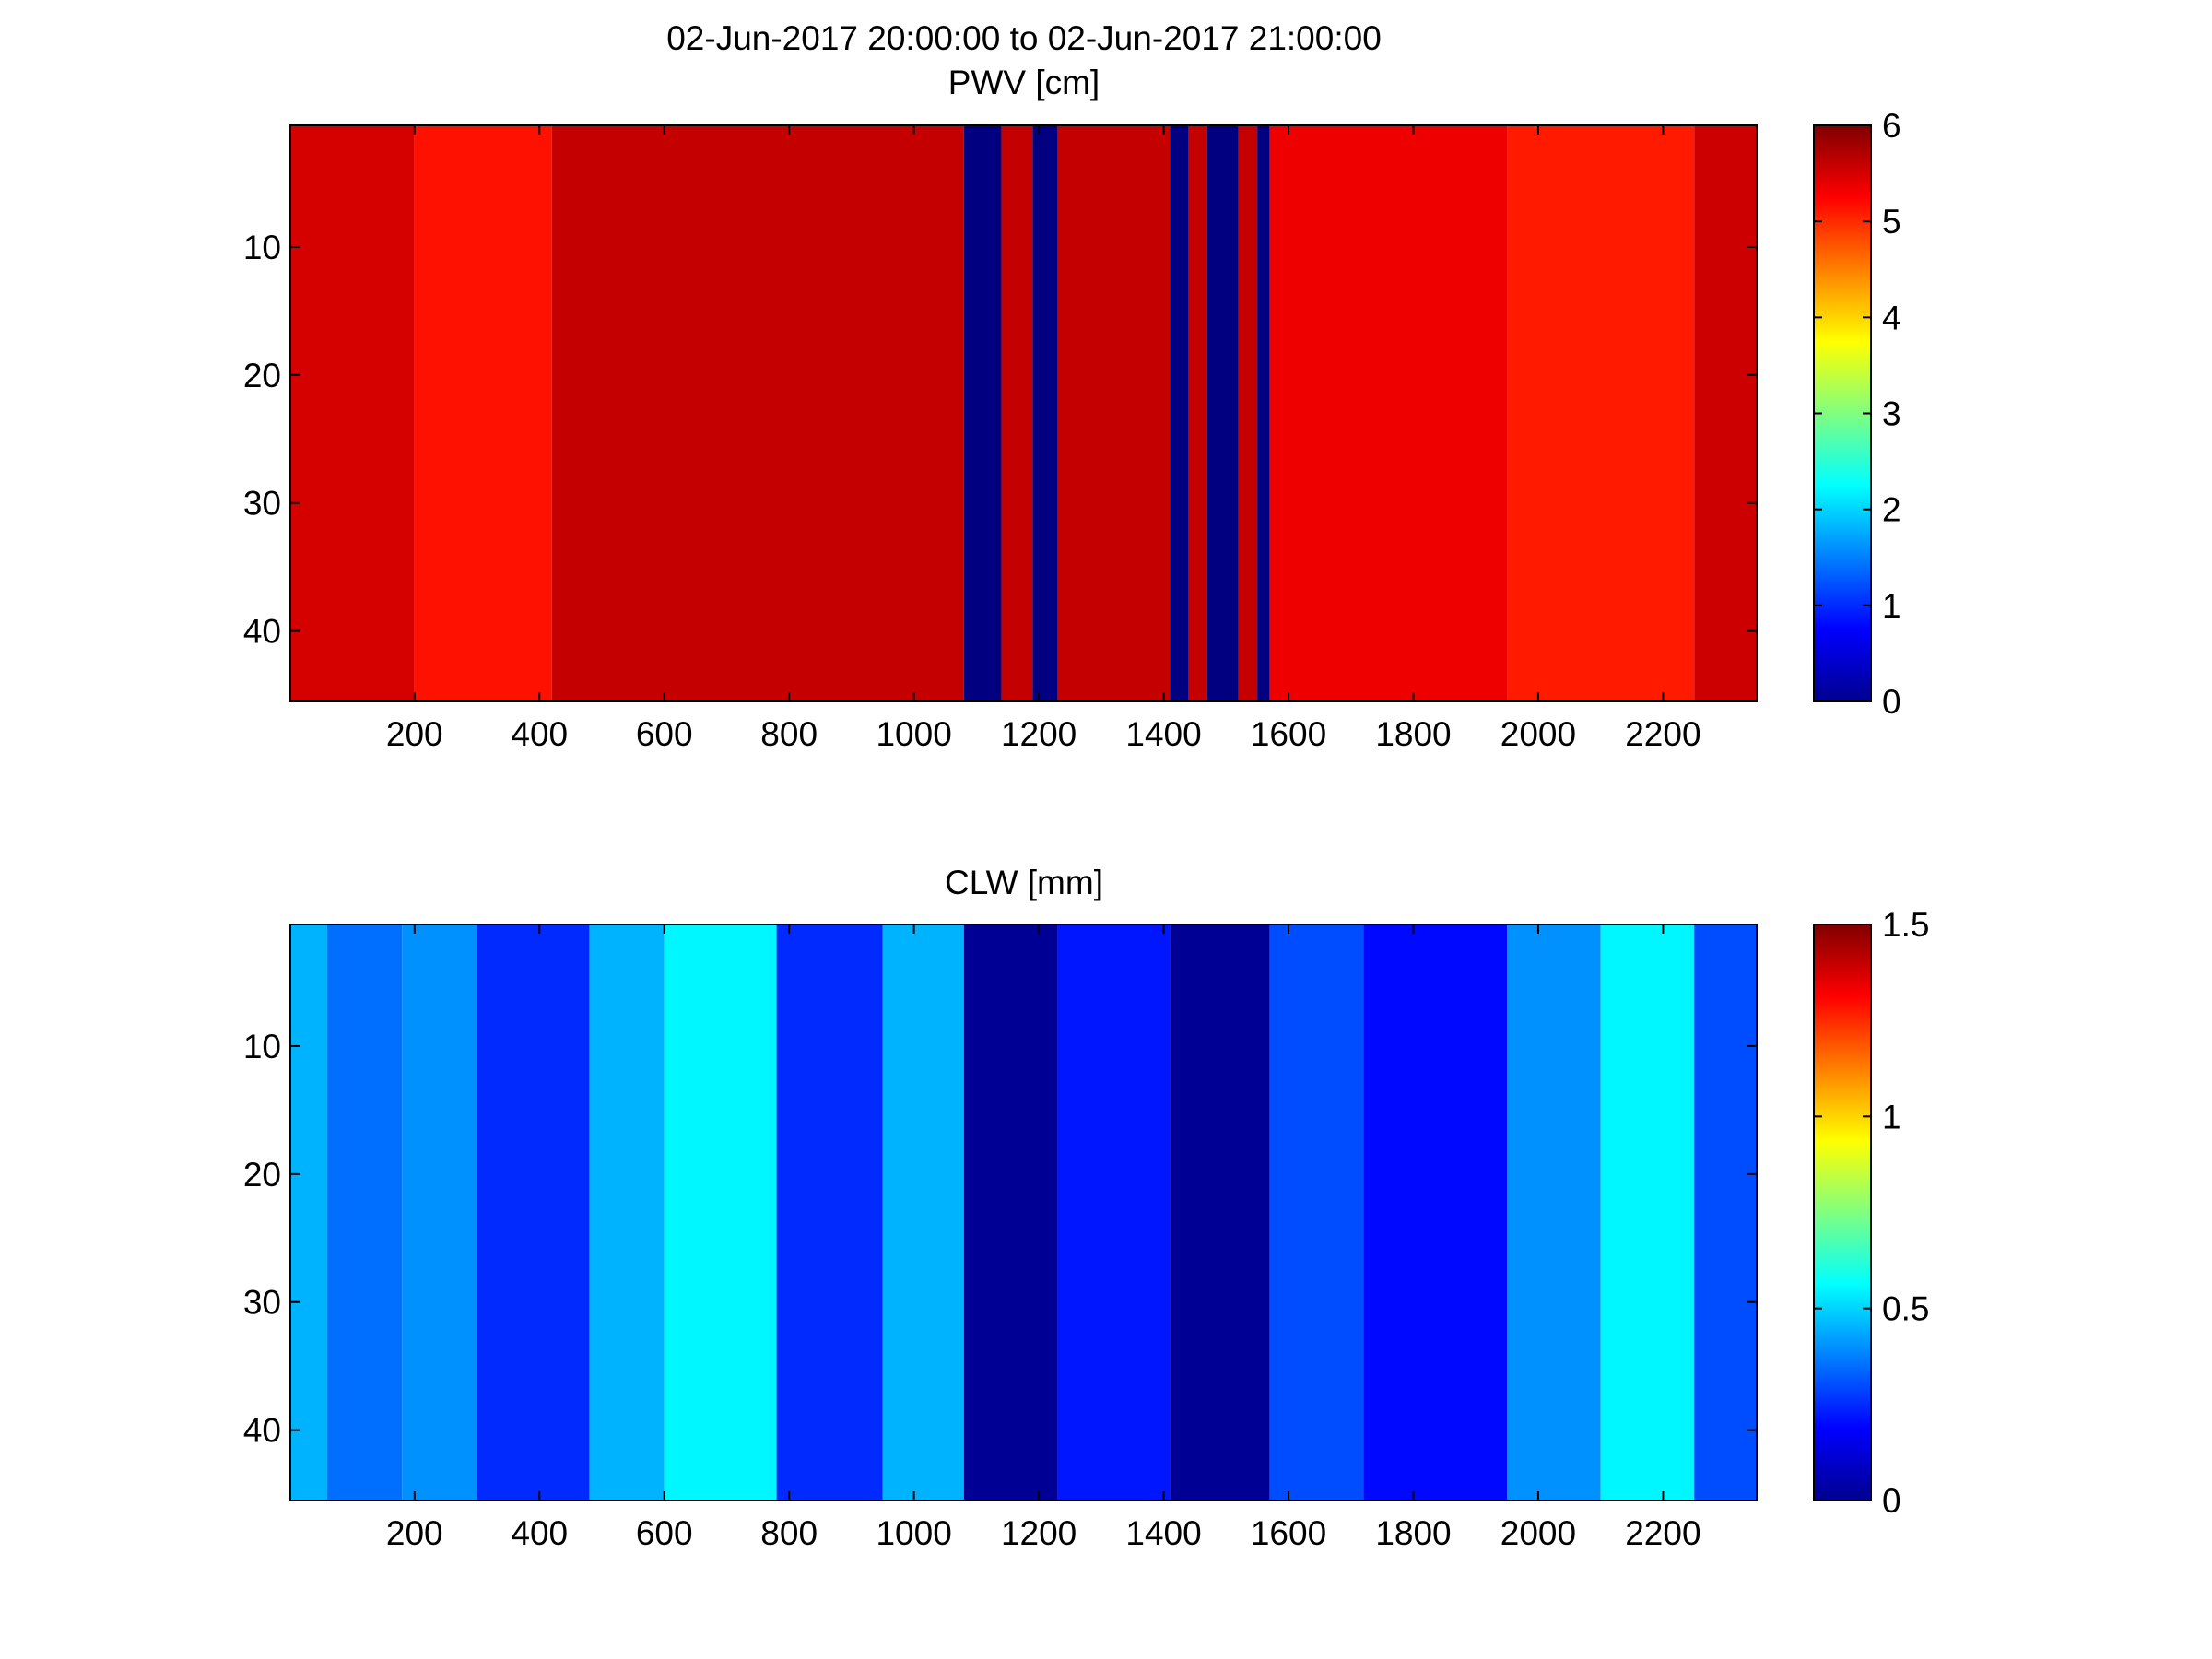  What do you see at coordinates (1891, 510) in the screenshot?
I see `colorbar-tick-label: 2` at bounding box center [1891, 510].